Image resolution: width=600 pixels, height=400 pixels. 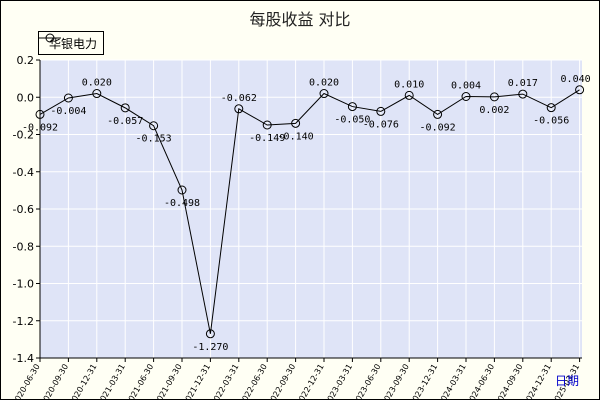 What do you see at coordinates (310, 381) in the screenshot?
I see `x-tick-label: 2022-12-31` at bounding box center [310, 381].